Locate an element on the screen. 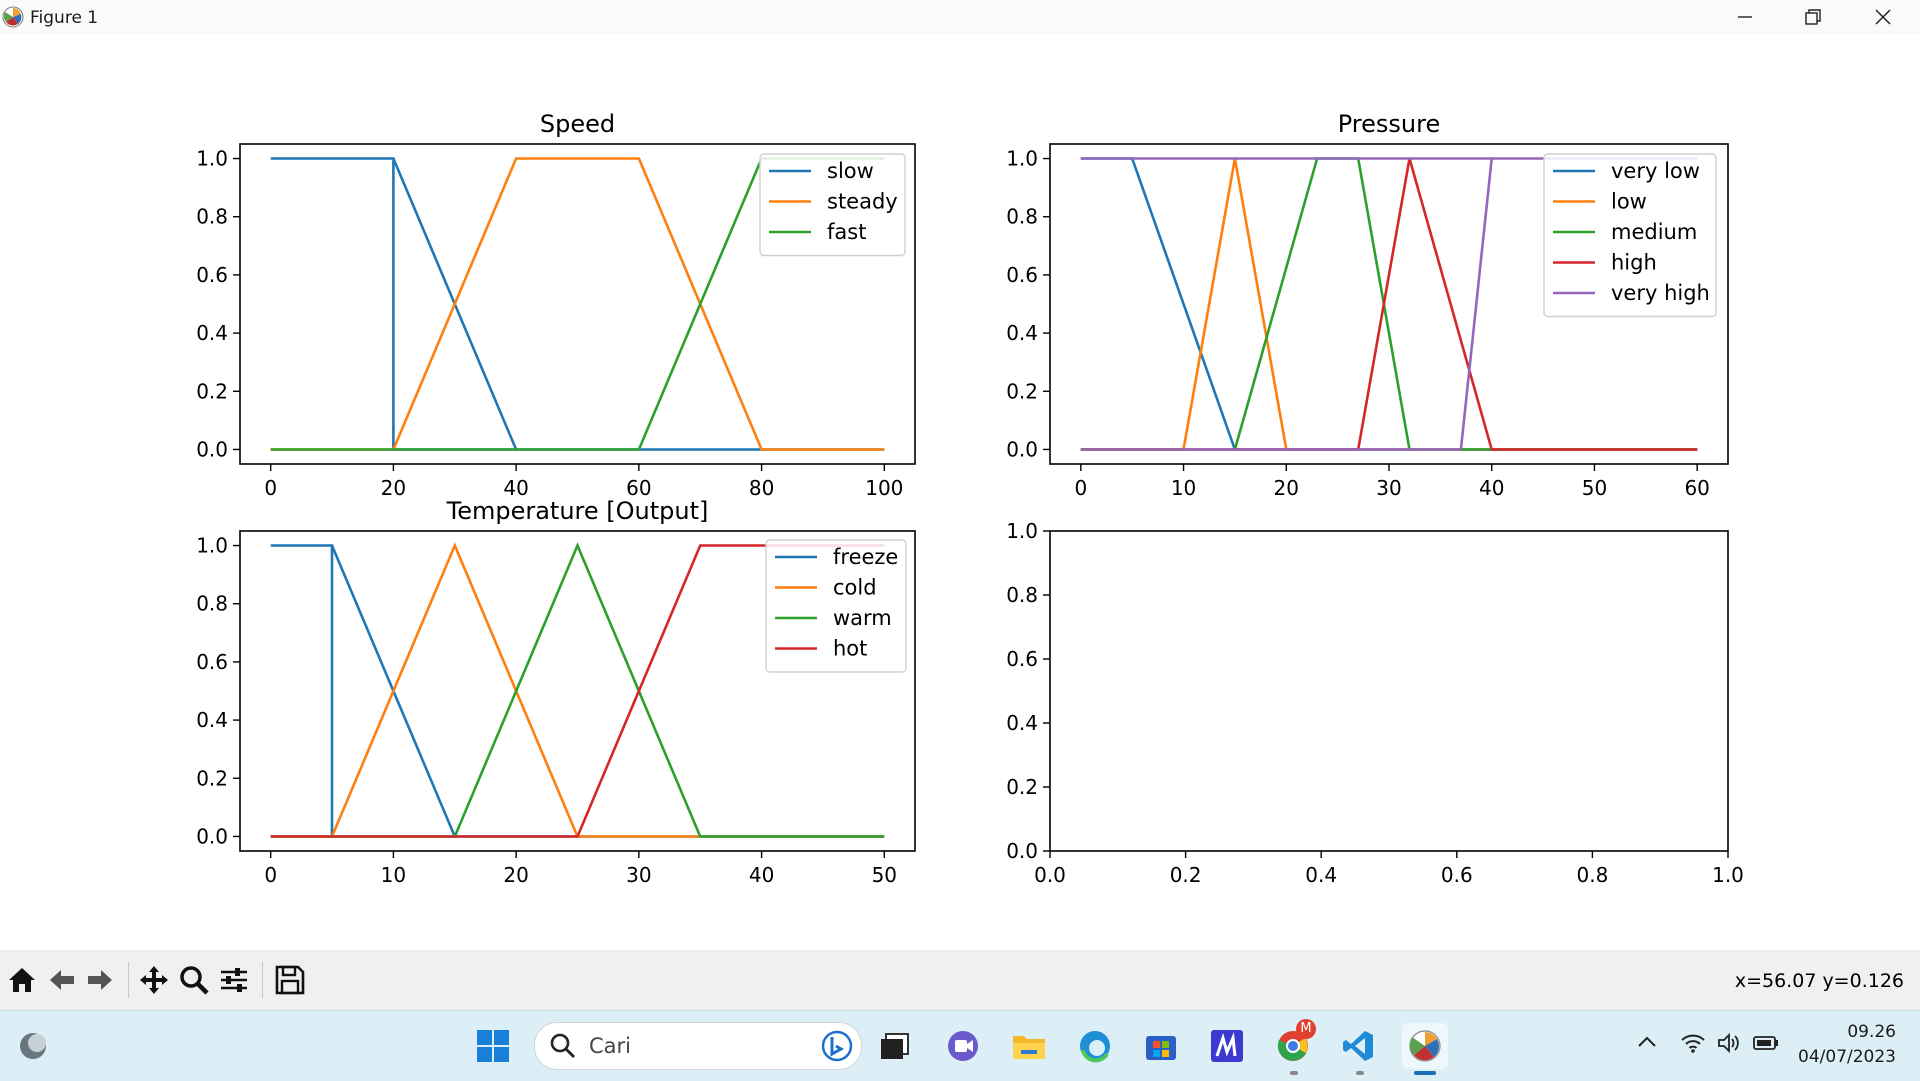  minimize-button is located at coordinates (1745, 17).